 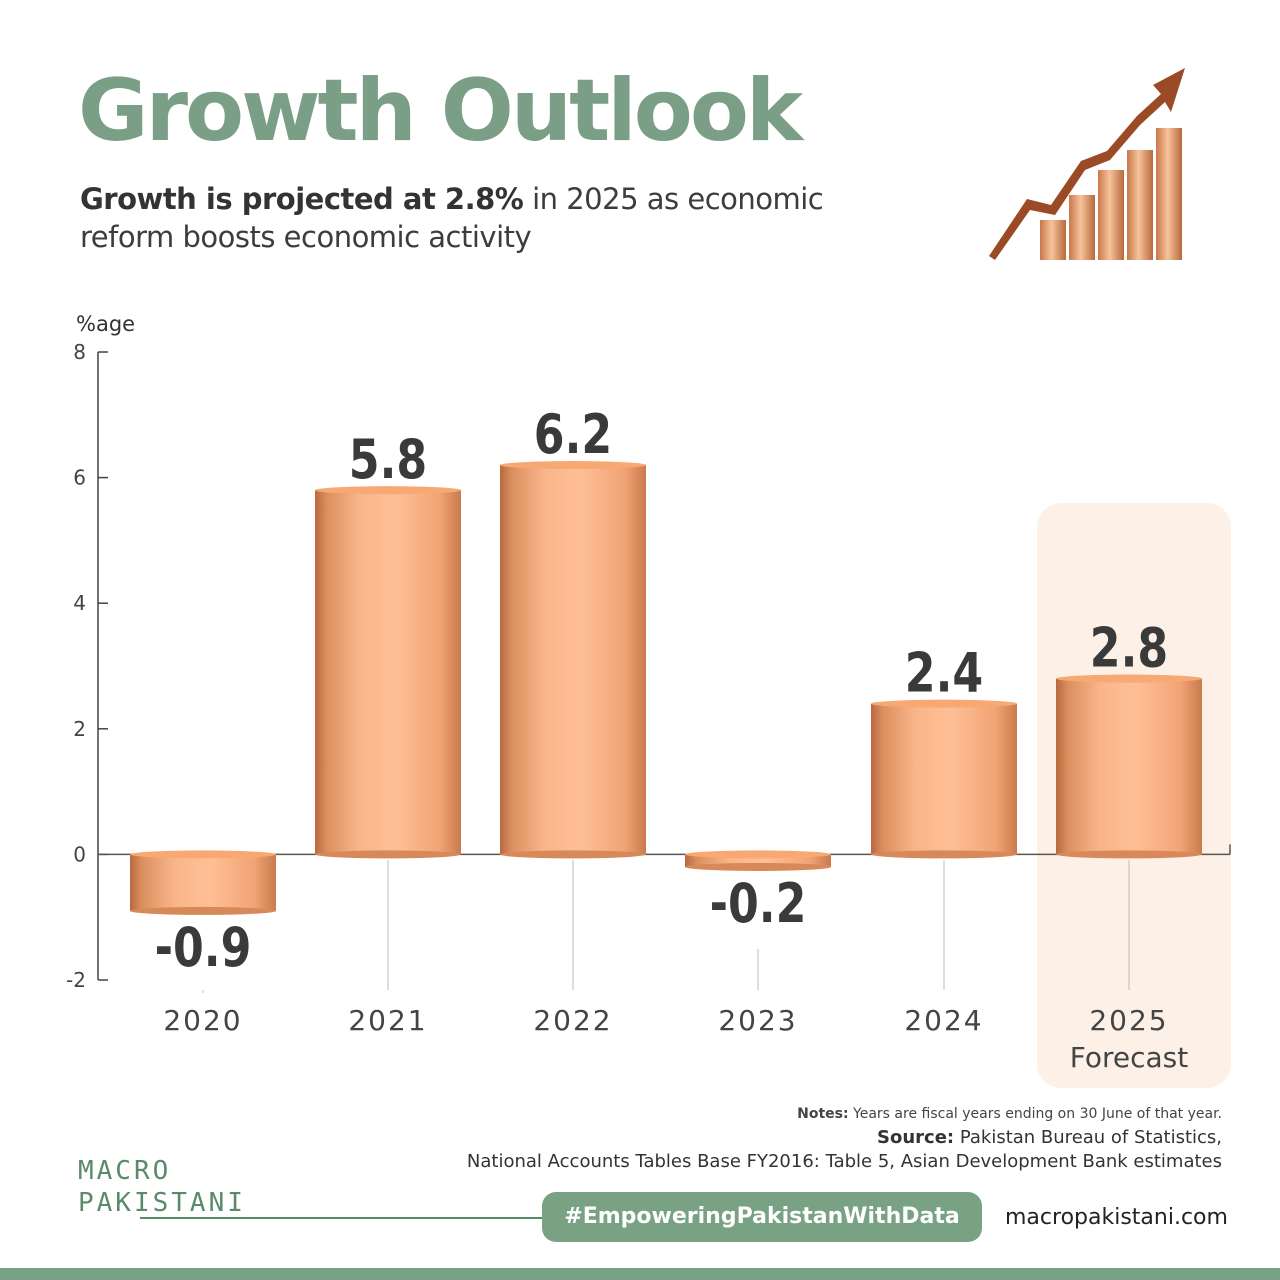 I want to click on page-title: Growth Outlook, so click(x=440, y=111).